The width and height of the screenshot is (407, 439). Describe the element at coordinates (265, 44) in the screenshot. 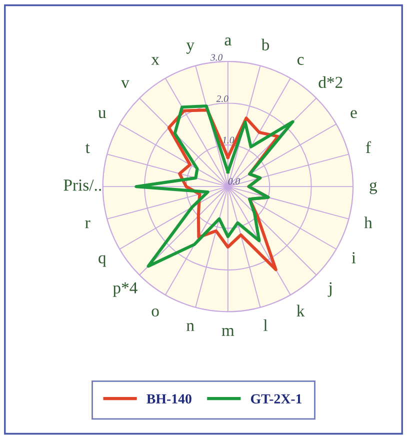

I see `spoke-label: b` at that location.